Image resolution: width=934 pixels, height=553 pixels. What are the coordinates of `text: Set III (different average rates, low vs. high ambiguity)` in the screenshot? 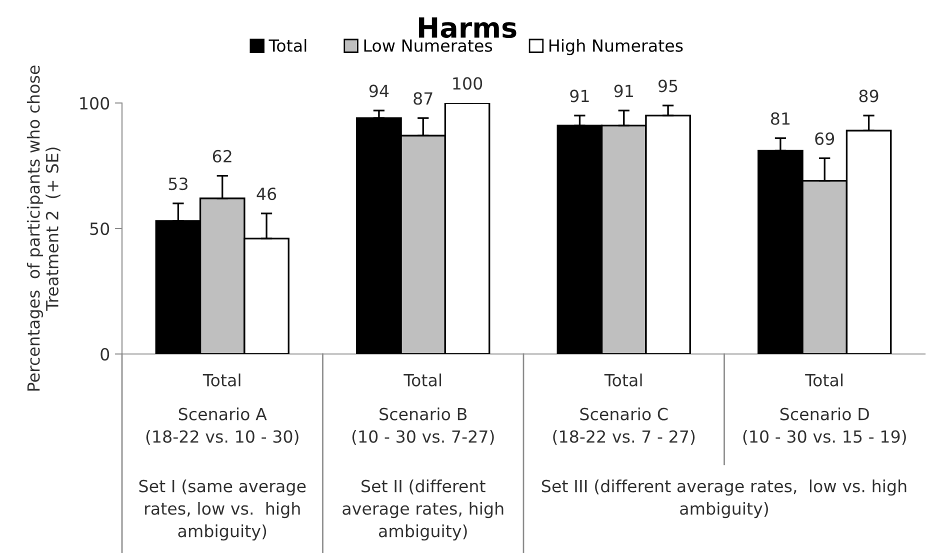 It's located at (724, 499).